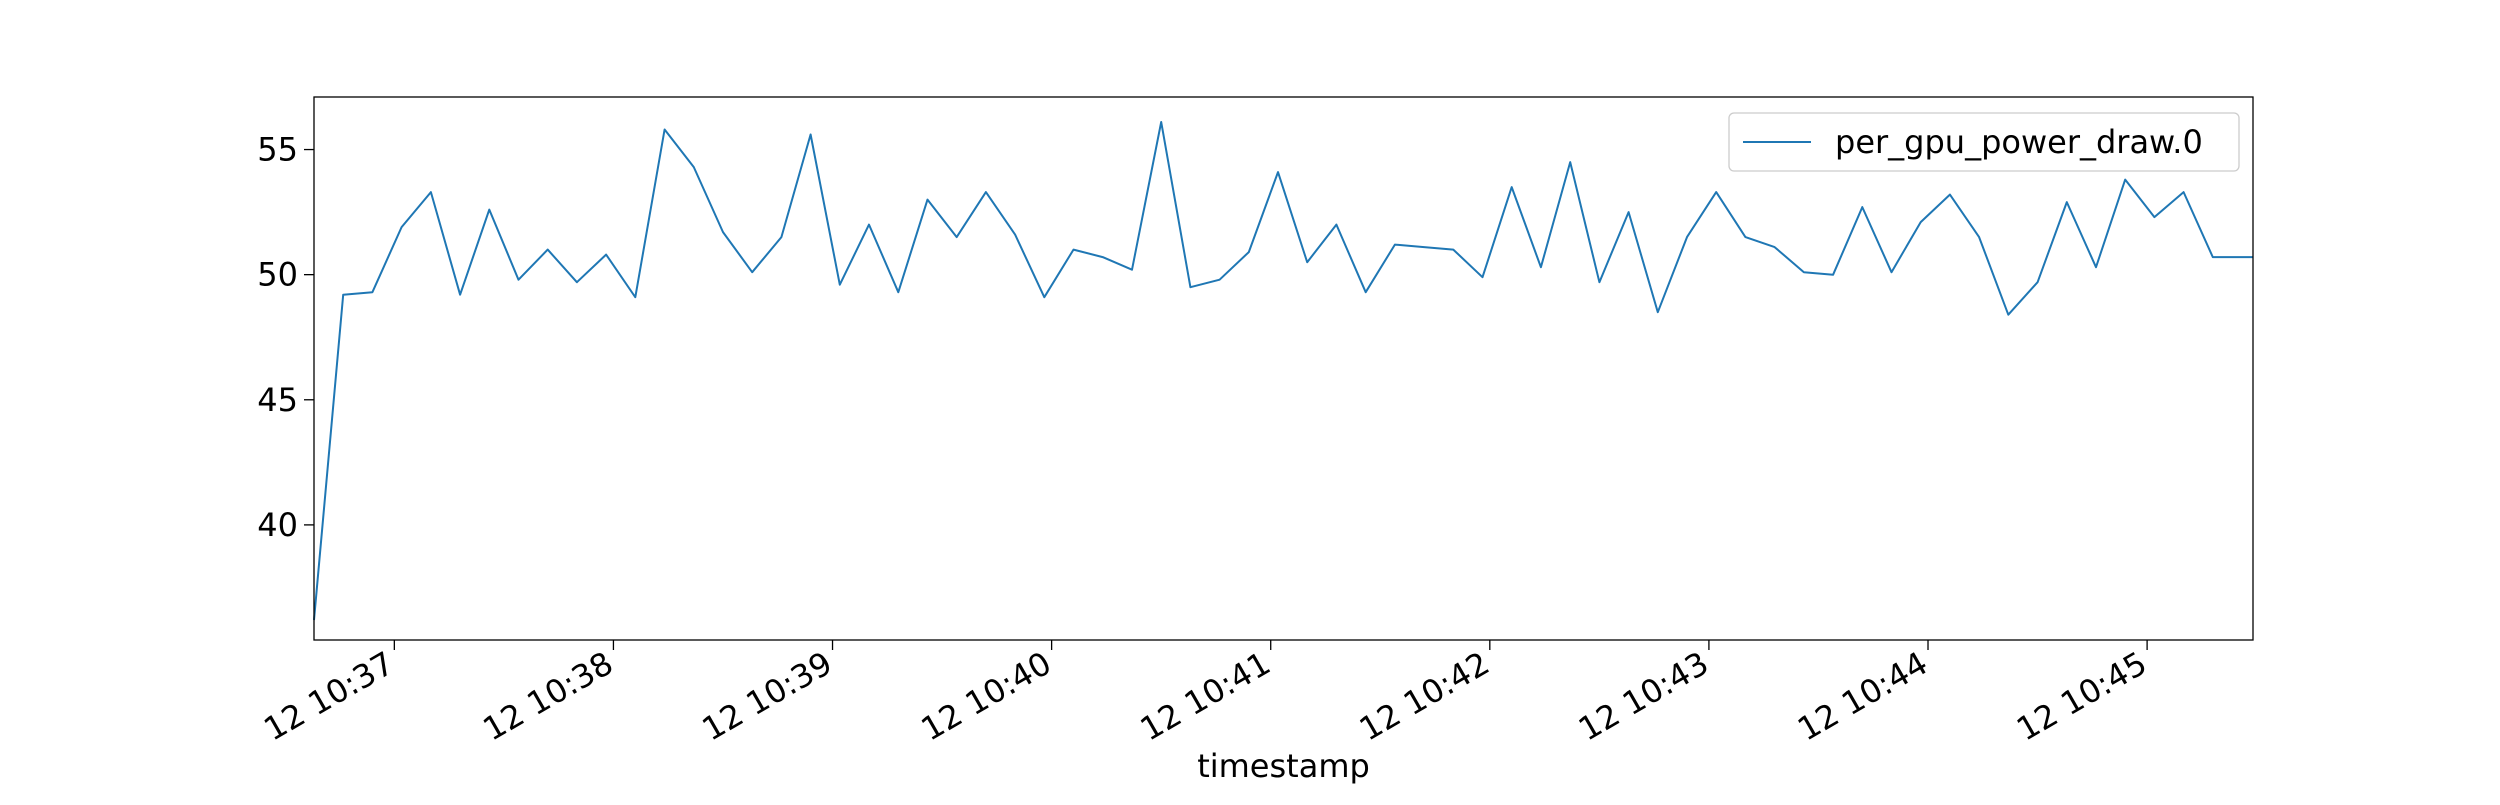  What do you see at coordinates (2019, 142) in the screenshot?
I see `legend-label: per_gpu_power_draw.0` at bounding box center [2019, 142].